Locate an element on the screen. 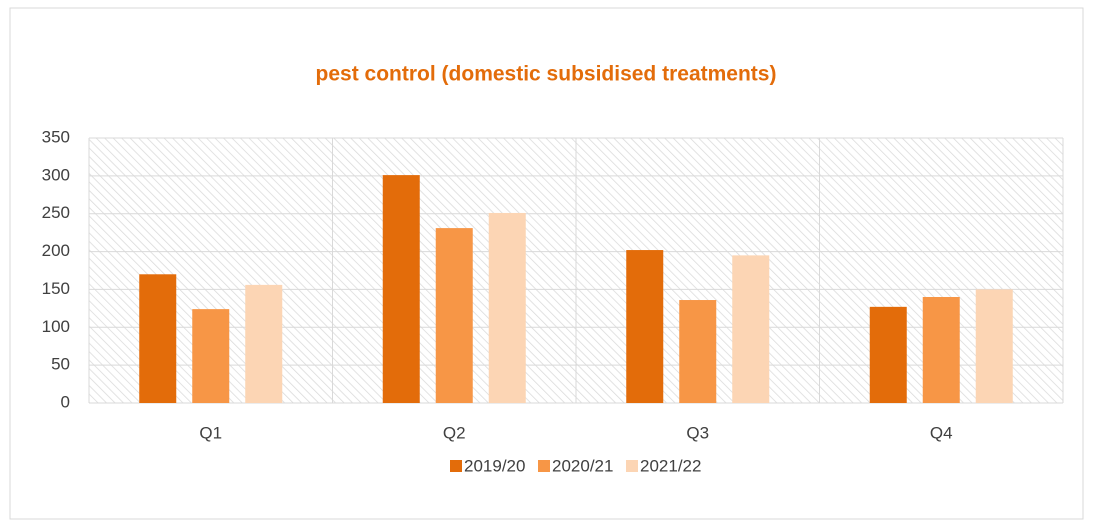 The width and height of the screenshot is (1093, 532). x-tick-label: Q2 is located at coordinates (454, 432).